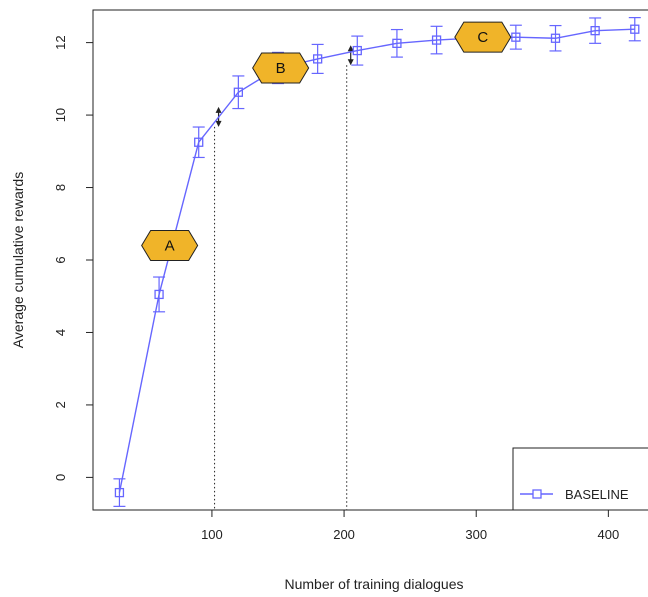 This screenshot has height=597, width=648. I want to click on x-tick-label: 100, so click(212, 534).